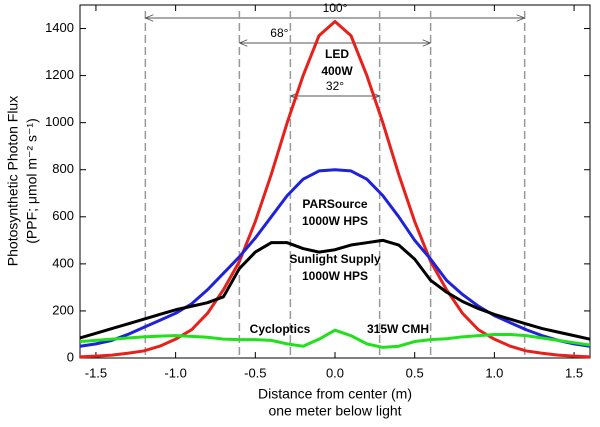 Image resolution: width=600 pixels, height=427 pixels. What do you see at coordinates (335, 8) in the screenshot?
I see `angle-label: 100°` at bounding box center [335, 8].